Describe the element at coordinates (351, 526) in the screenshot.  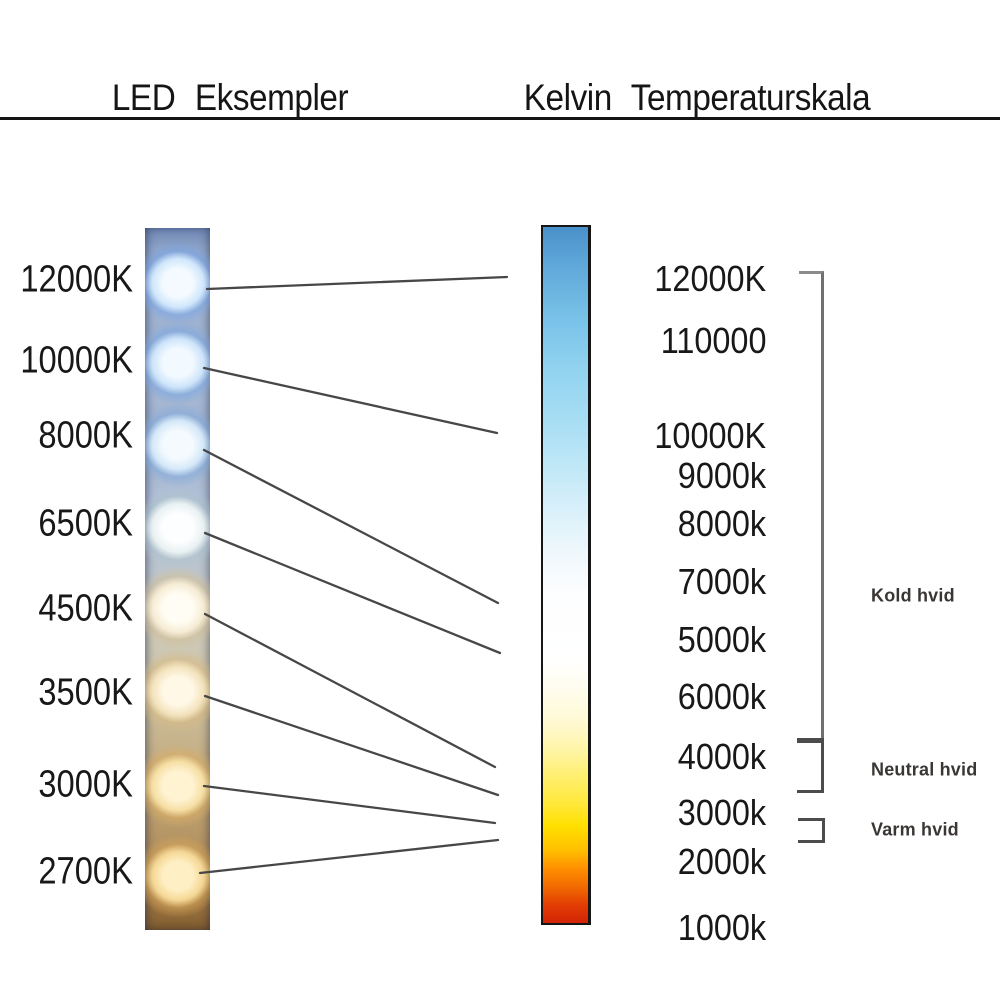
I see `connector-line-8000K` at that location.